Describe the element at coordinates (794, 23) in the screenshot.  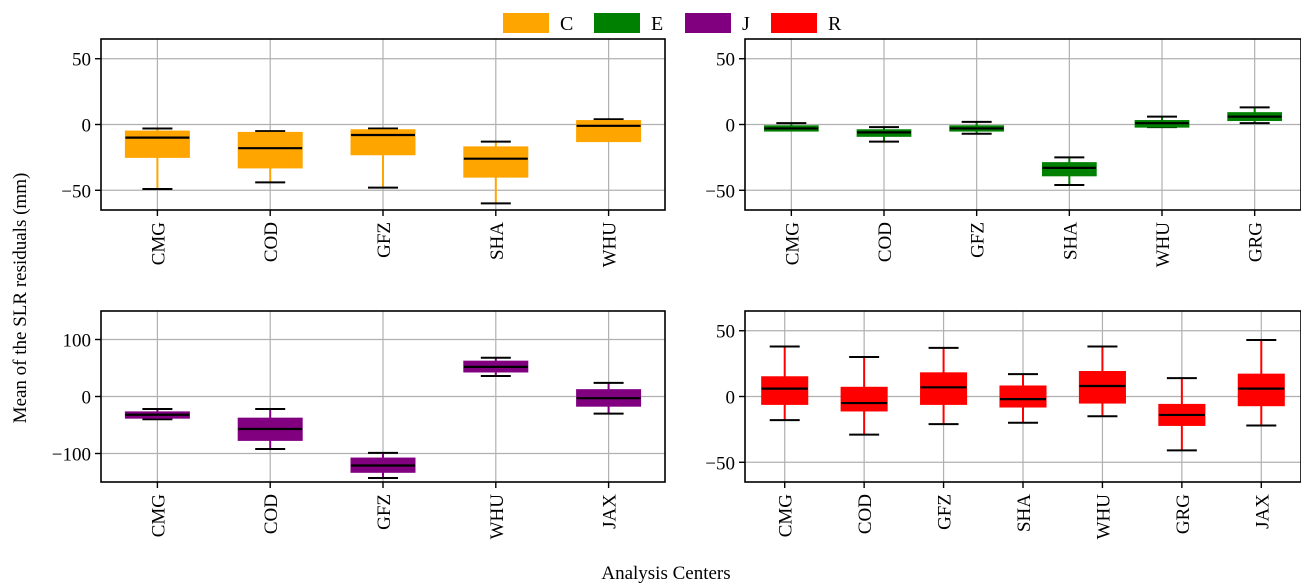
I see `legend-swatch-r` at that location.